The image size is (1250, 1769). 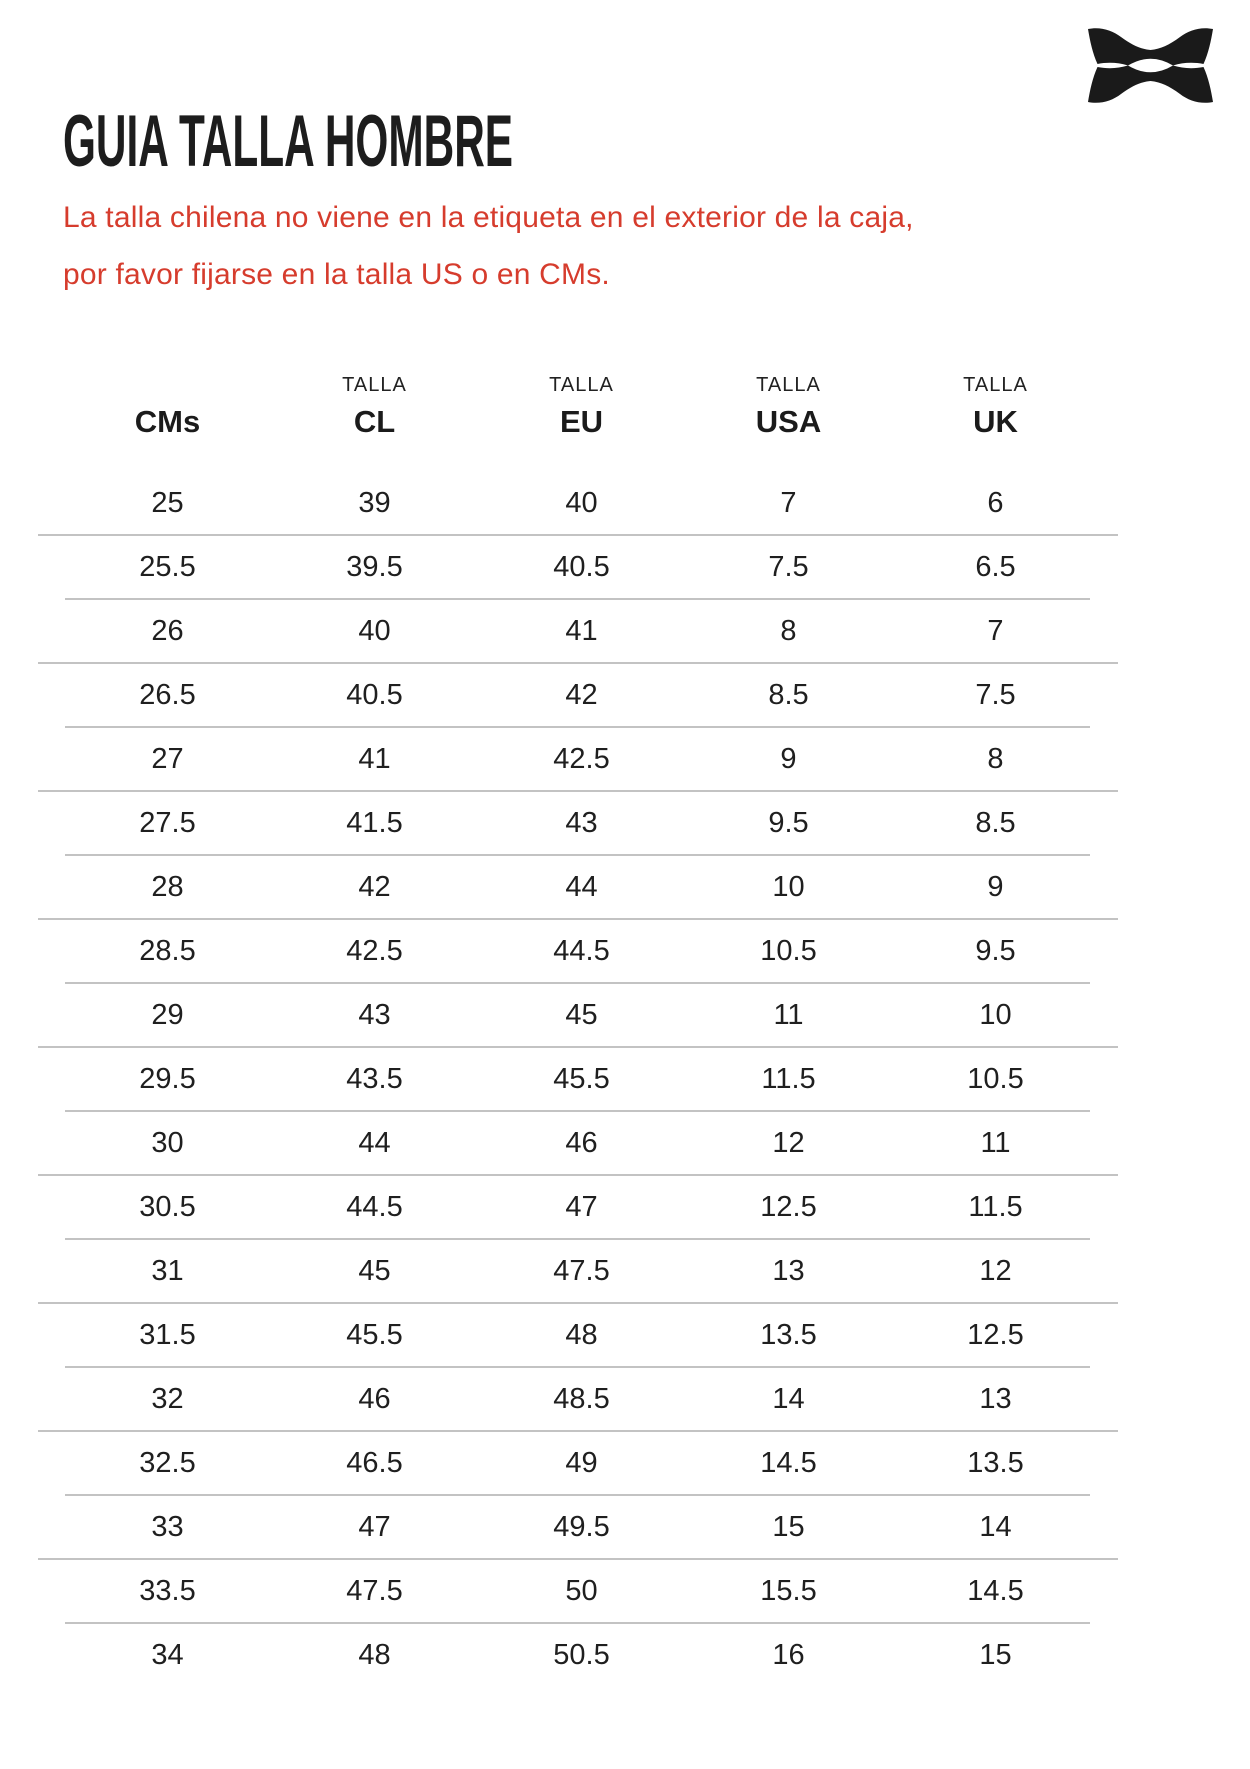 What do you see at coordinates (167, 566) in the screenshot?
I see `table-cell: 25.5` at bounding box center [167, 566].